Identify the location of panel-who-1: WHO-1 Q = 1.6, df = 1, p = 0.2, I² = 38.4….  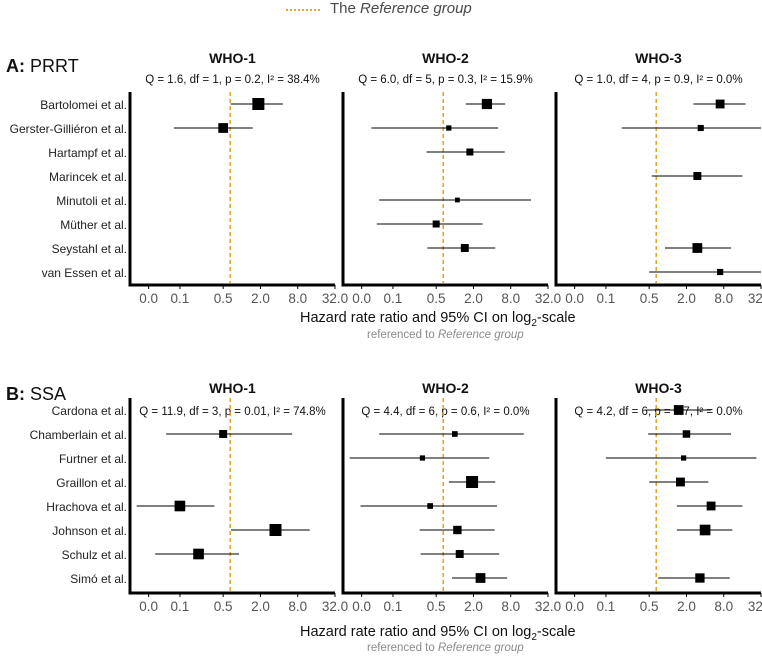
(238, 178).